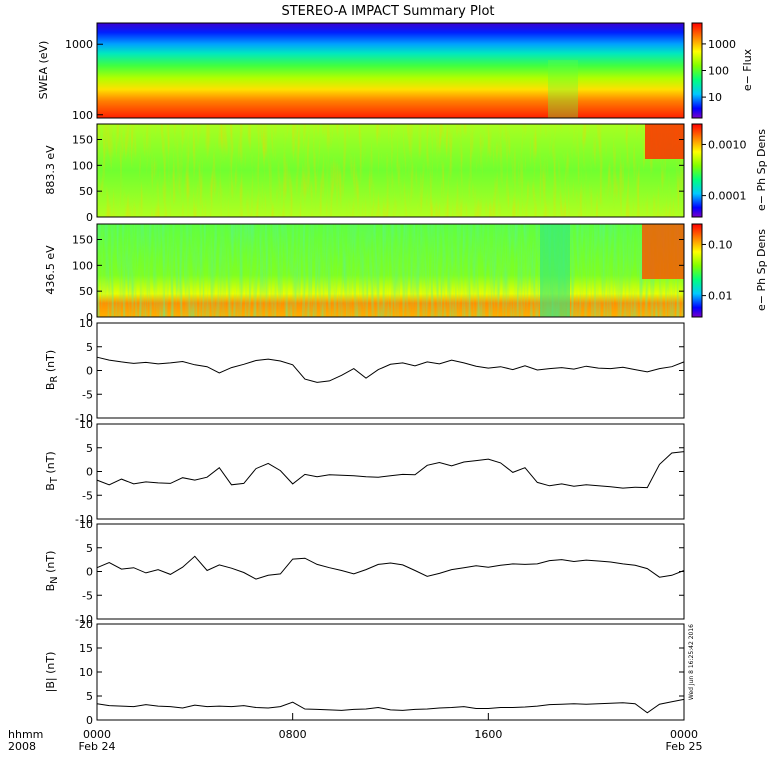 The height and width of the screenshot is (784, 780). Describe the element at coordinates (86, 424) in the screenshot. I see `bt-ytick-label-0: 10` at that location.